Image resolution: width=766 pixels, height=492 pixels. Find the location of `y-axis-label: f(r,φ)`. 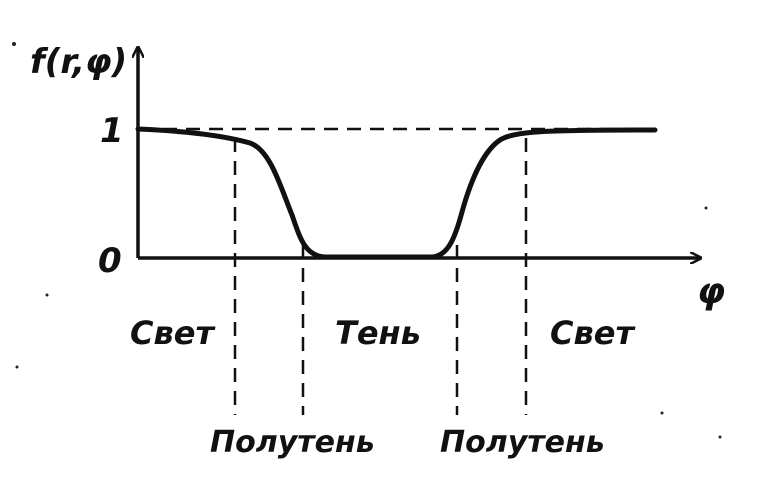

y-axis-label: f(r,φ) is located at coordinates (78, 62).